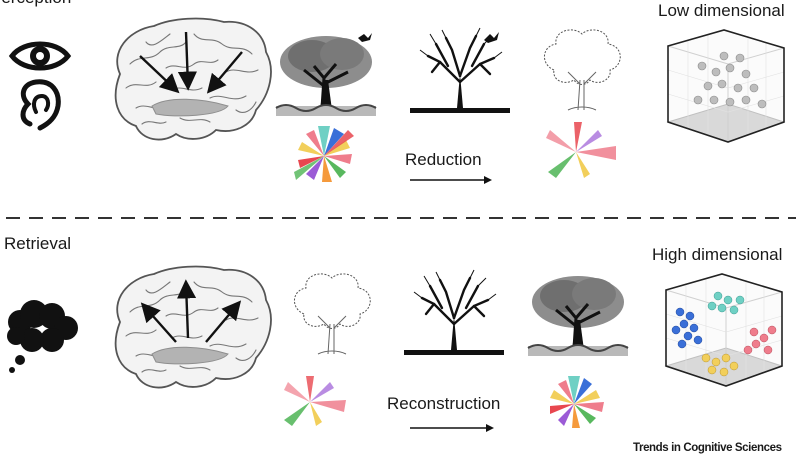  I want to click on low-dimensional-label: Low dimensional, so click(721, 10).